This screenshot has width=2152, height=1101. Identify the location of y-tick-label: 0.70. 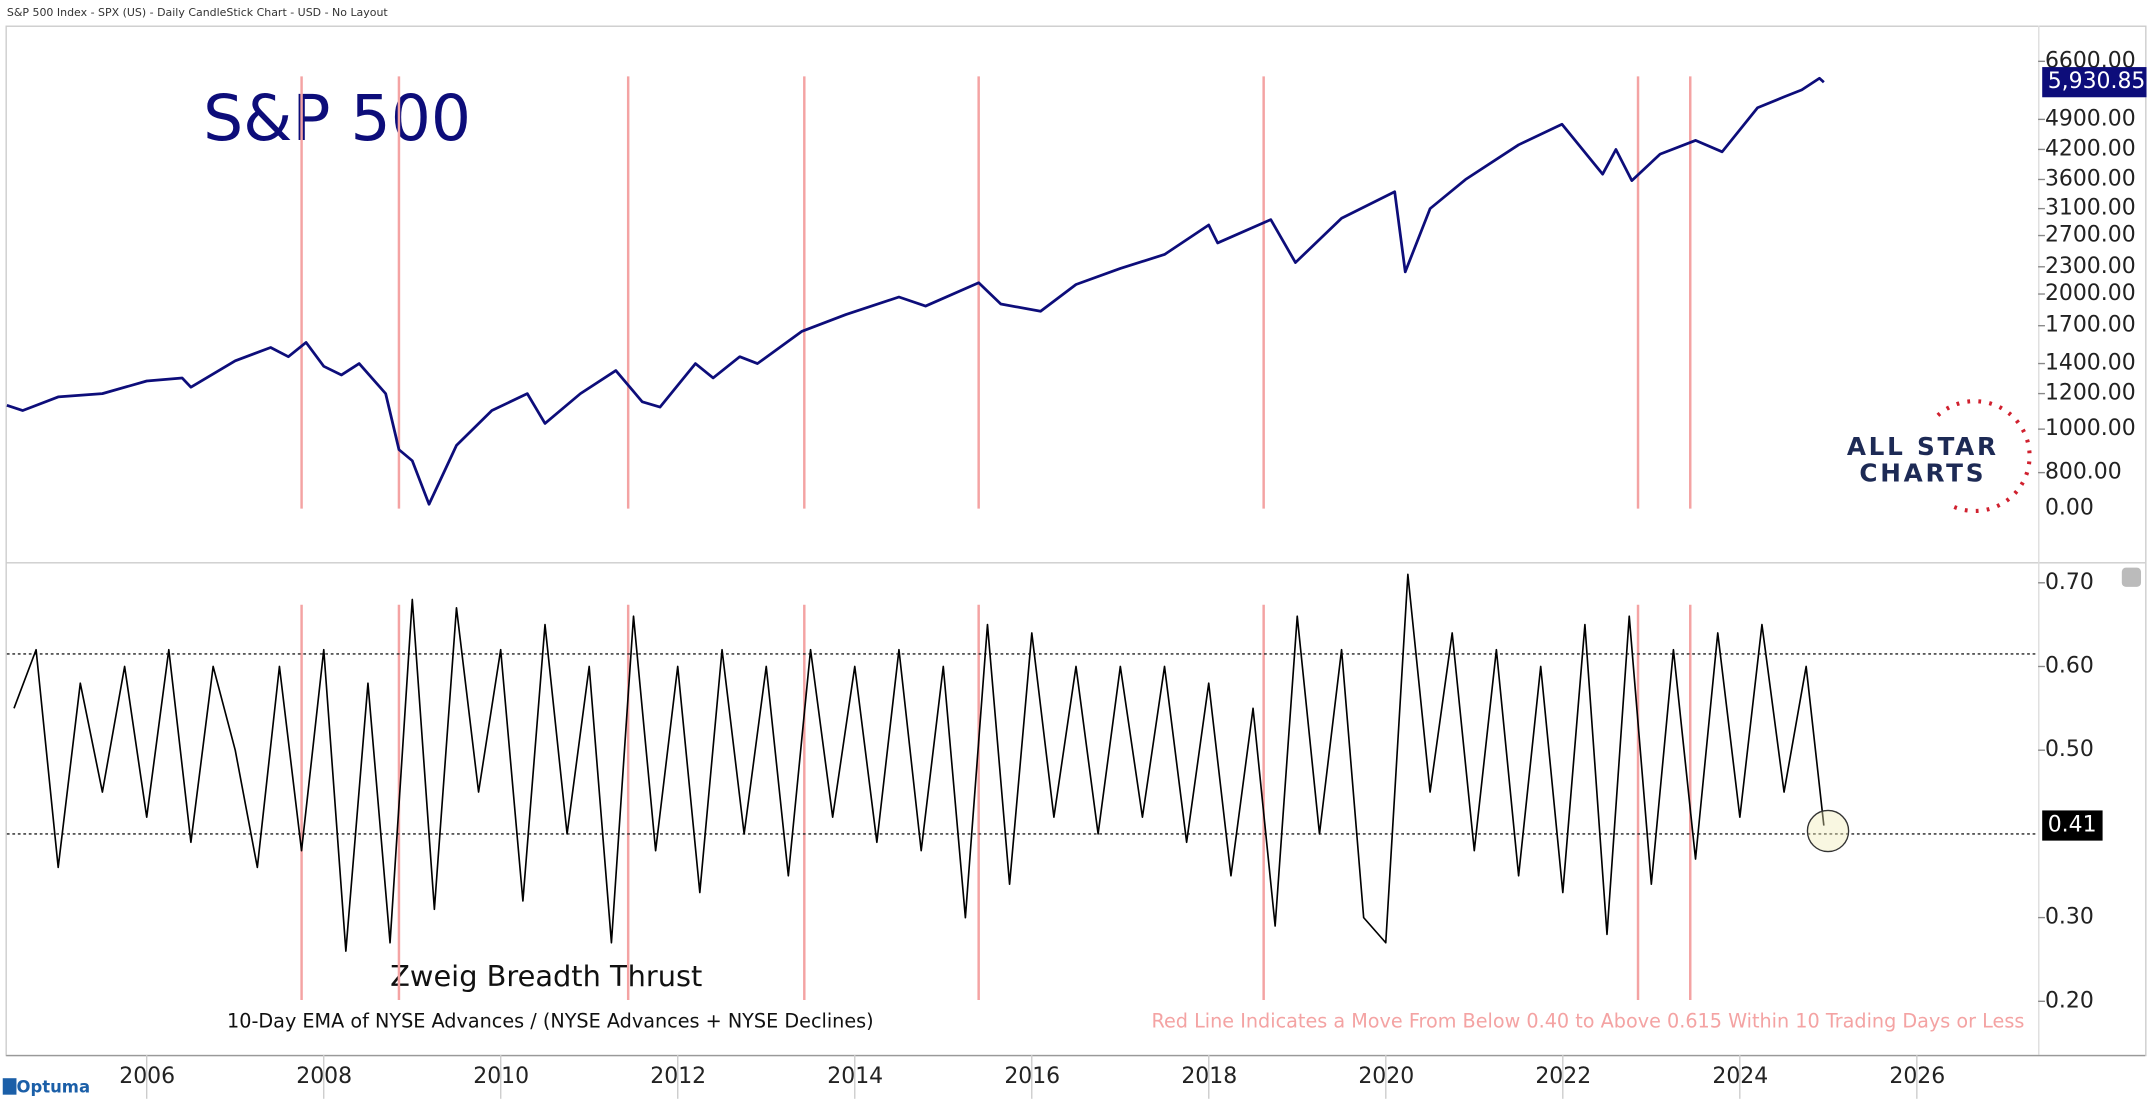
(2069, 582).